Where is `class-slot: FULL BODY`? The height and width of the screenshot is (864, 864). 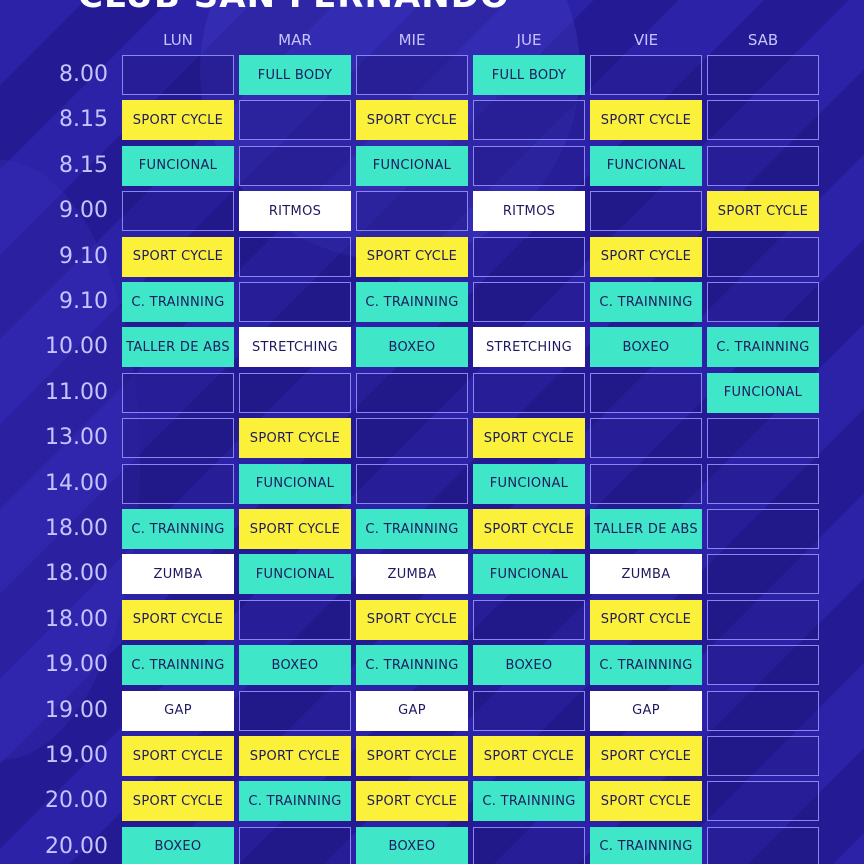
class-slot: FULL BODY is located at coordinates (295, 75).